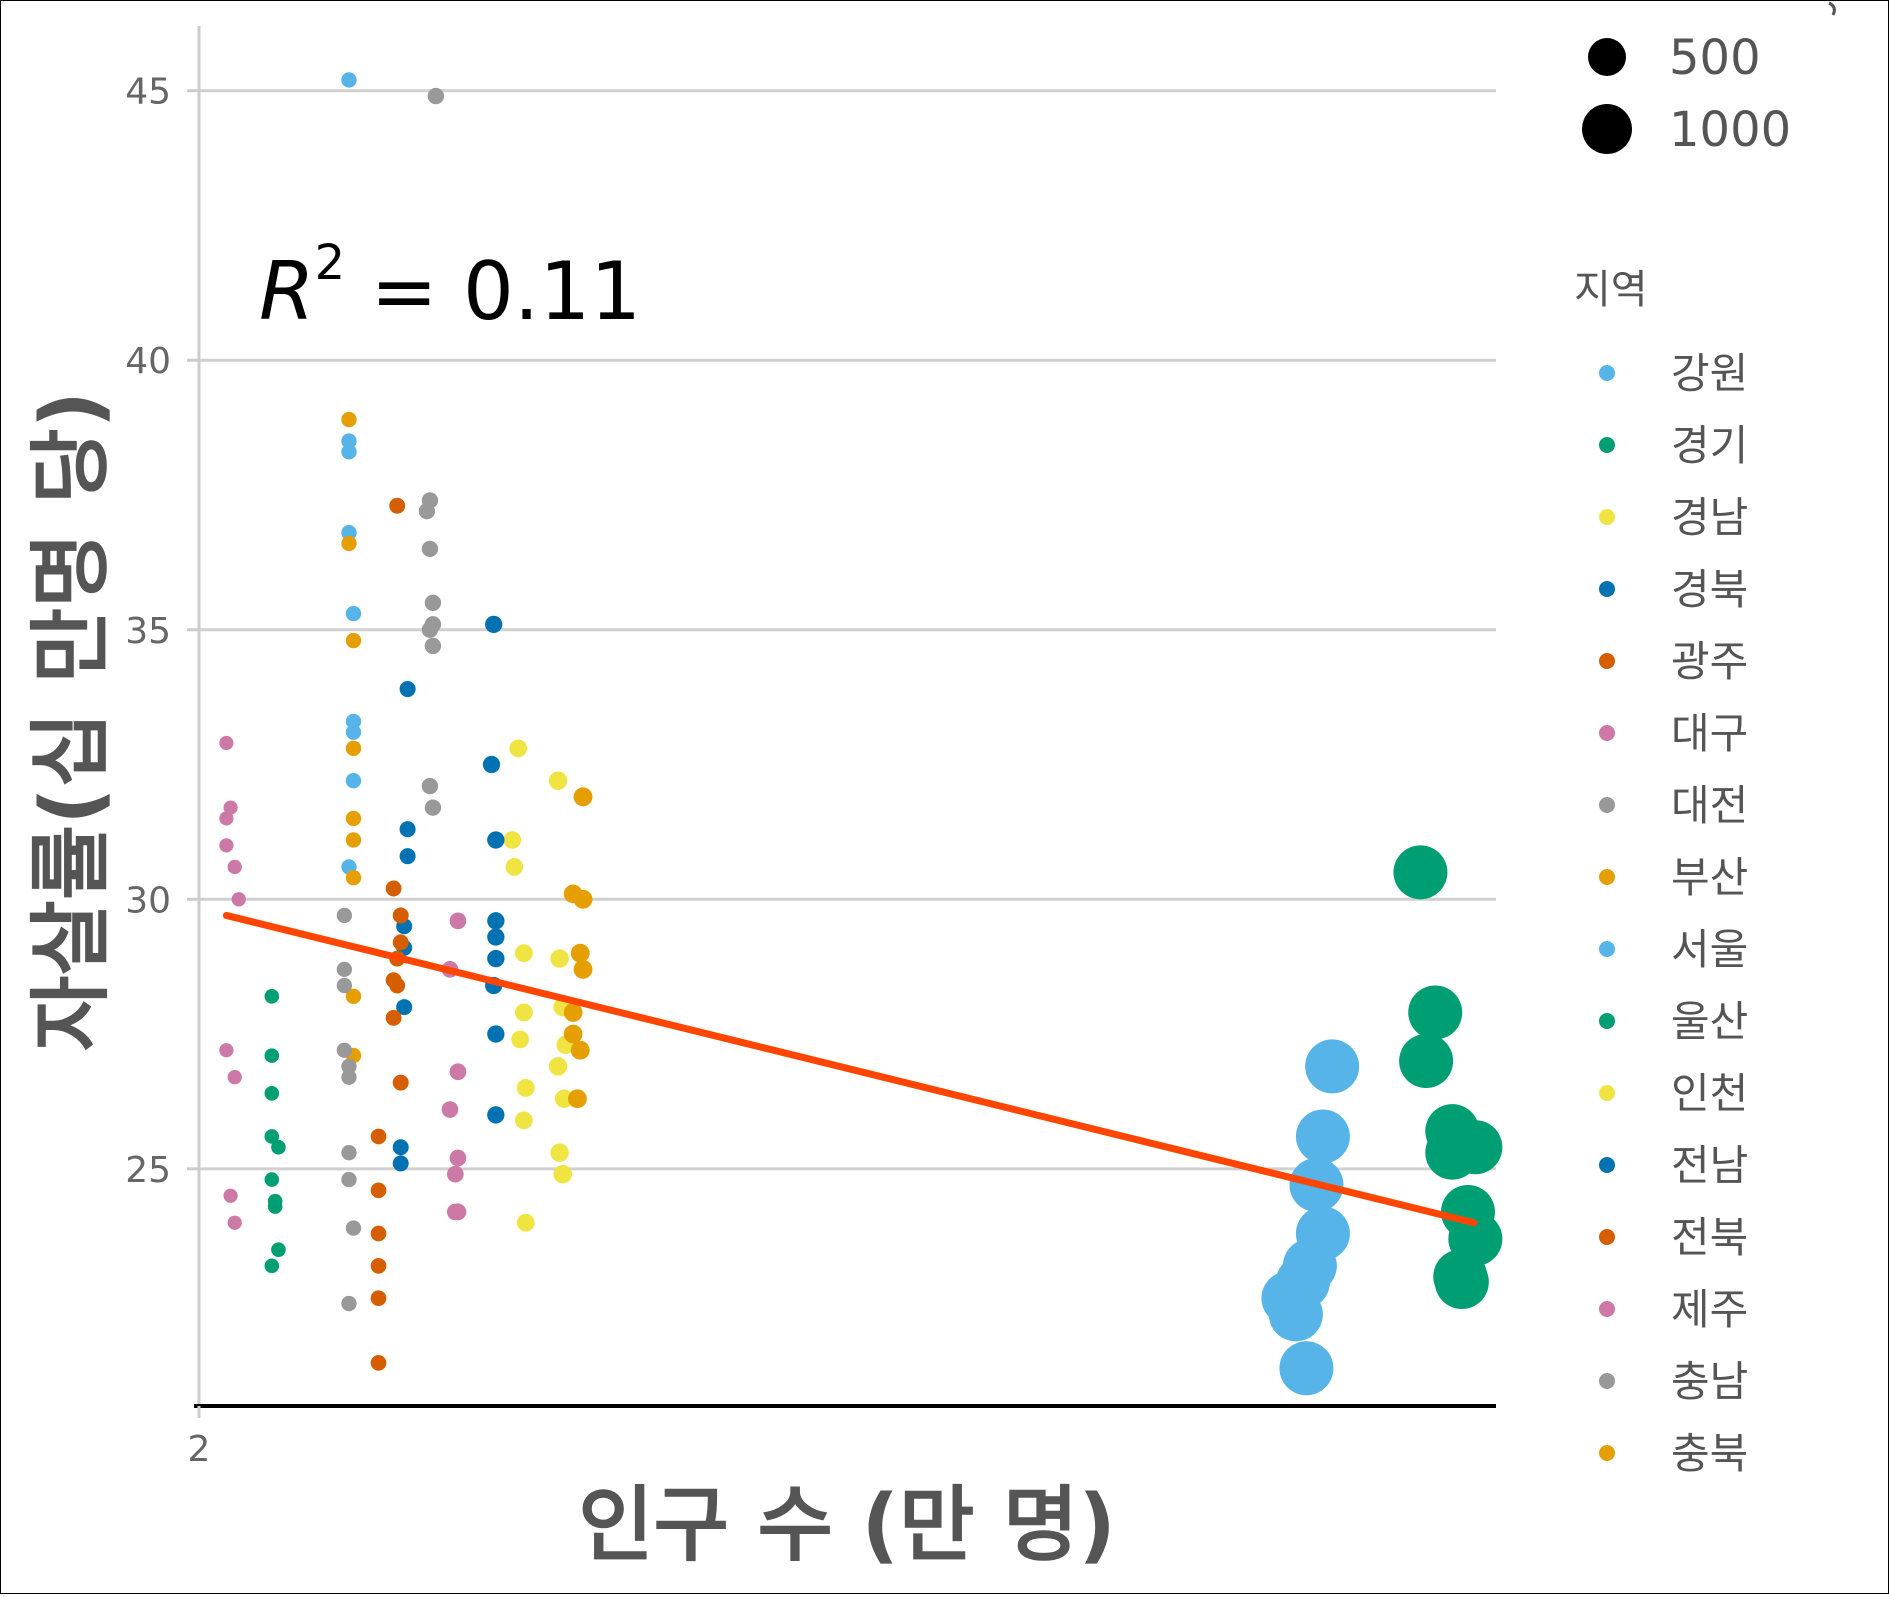  I want to click on trend-line, so click(850, 1069).